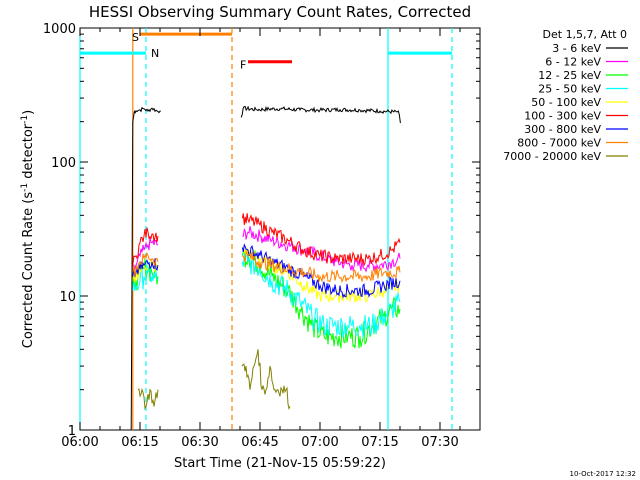 The height and width of the screenshot is (480, 640). Describe the element at coordinates (266, 51) in the screenshot. I see `attenuator-intervals: S F N` at that location.